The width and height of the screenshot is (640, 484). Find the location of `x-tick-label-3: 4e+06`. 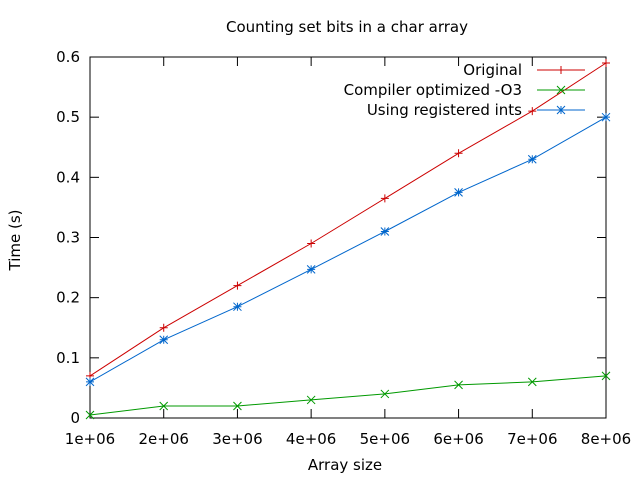

x-tick-label-3: 4e+06 is located at coordinates (311, 439).